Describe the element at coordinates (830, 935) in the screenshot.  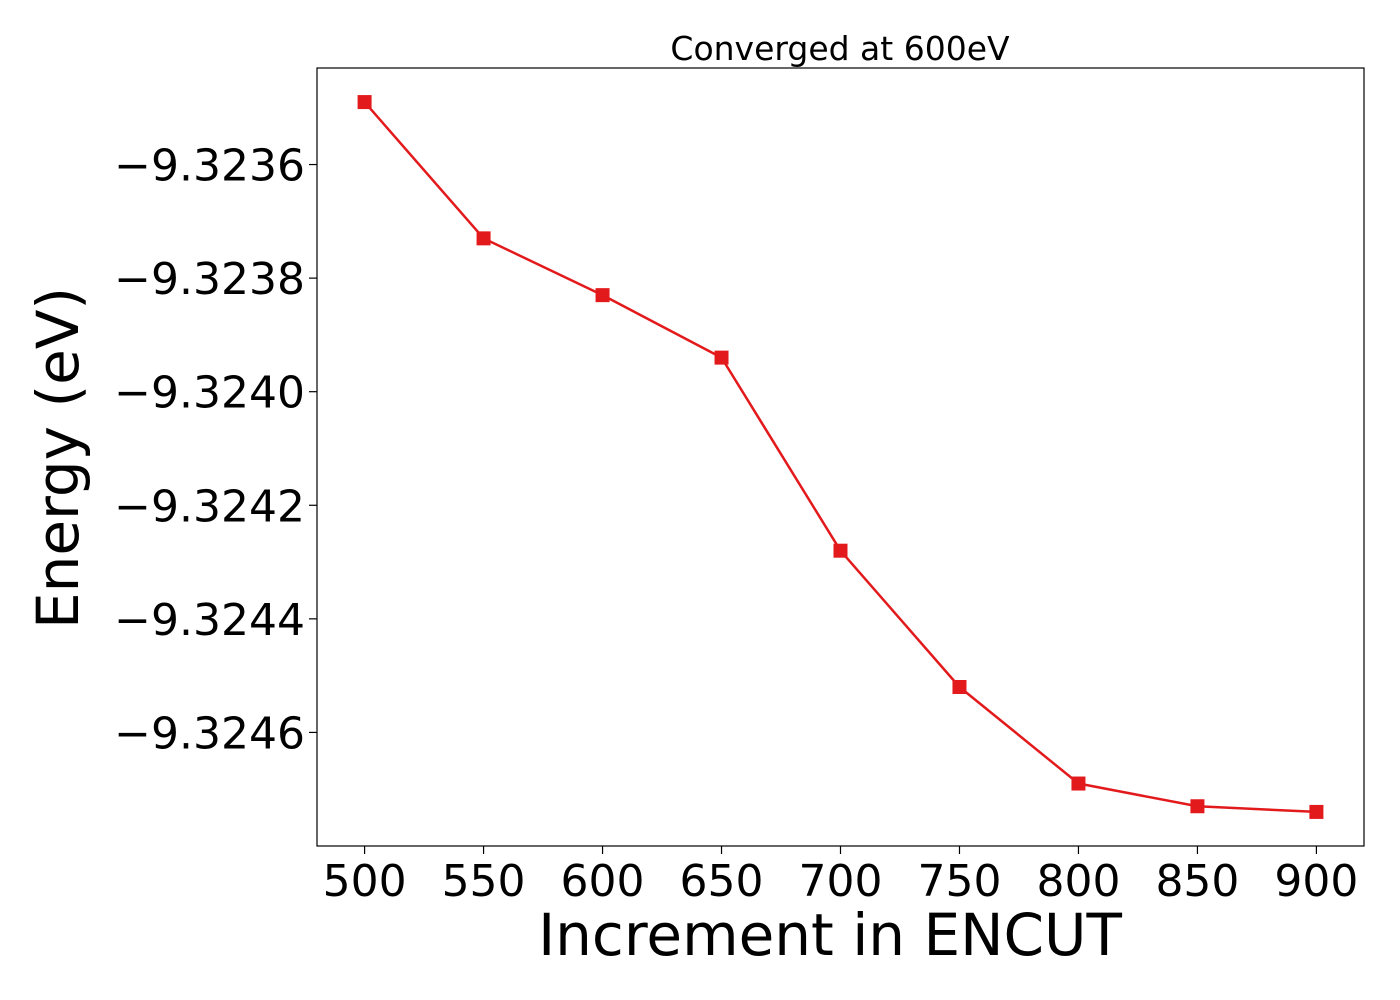
I see `x-axis-label: Increment in ENCUT` at that location.